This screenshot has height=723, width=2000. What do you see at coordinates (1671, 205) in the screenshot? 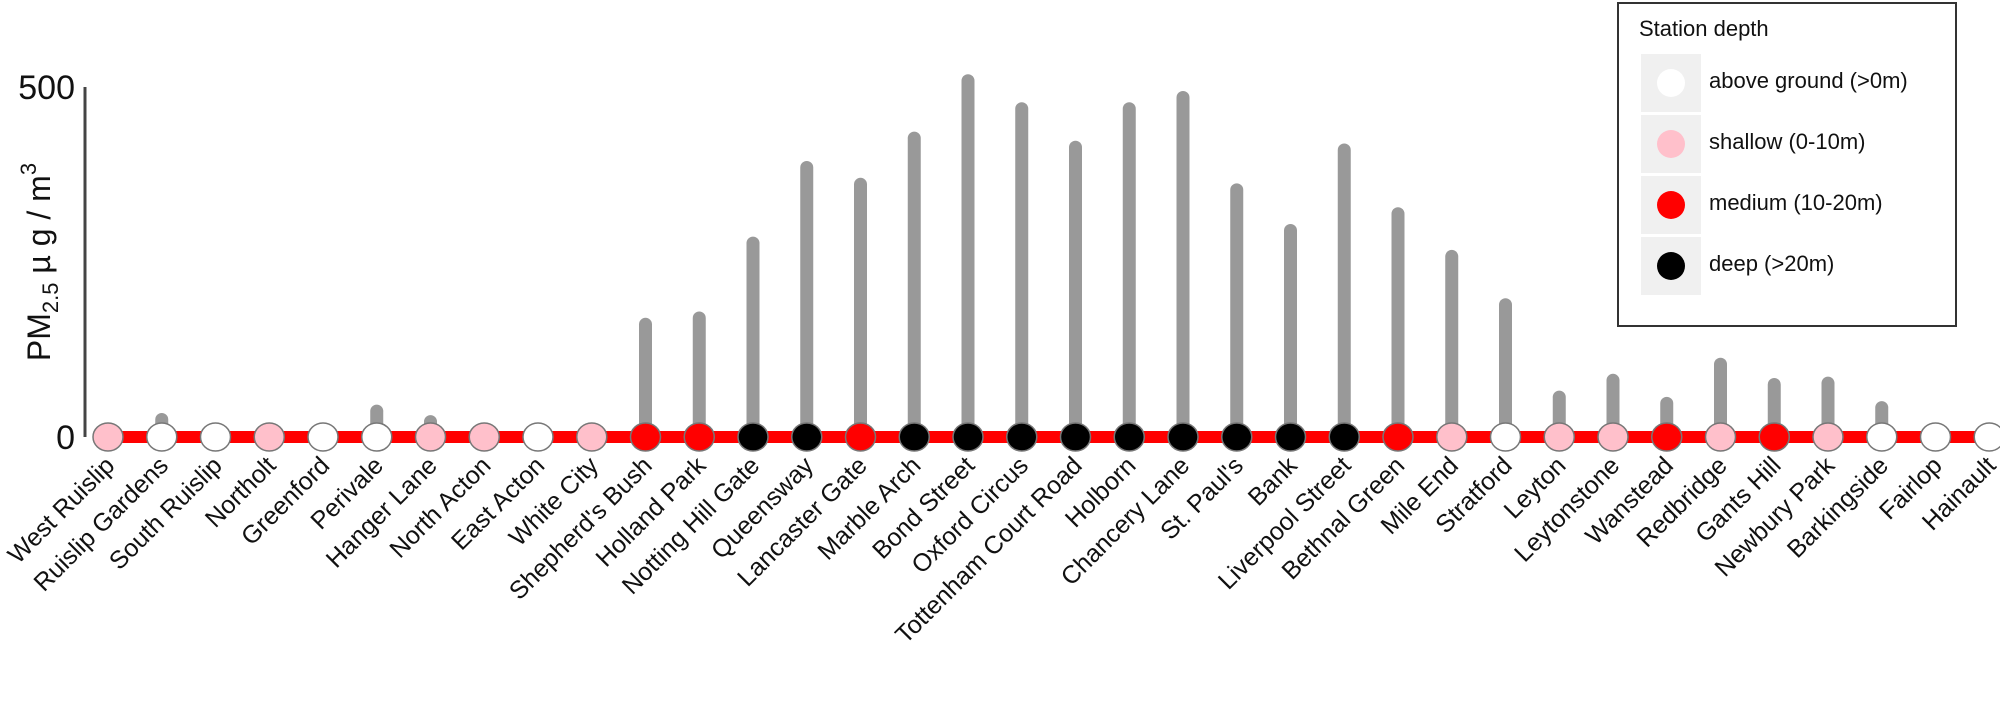
I see `red-dot-icon` at bounding box center [1671, 205].